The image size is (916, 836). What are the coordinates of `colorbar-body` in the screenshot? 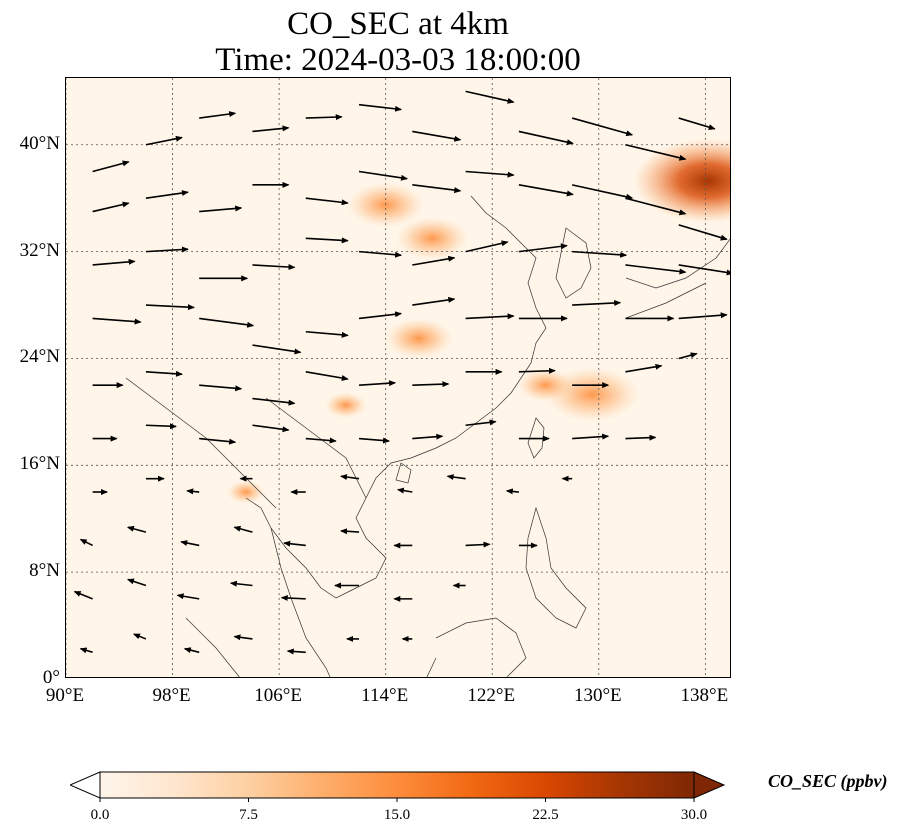 It's located at (397, 785).